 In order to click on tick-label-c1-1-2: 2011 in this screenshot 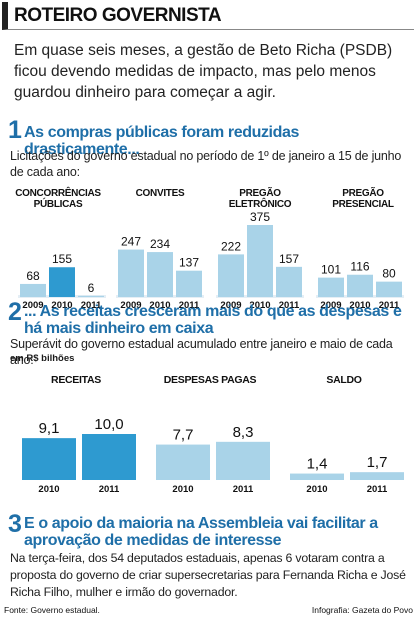, I will do `click(189, 305)`.